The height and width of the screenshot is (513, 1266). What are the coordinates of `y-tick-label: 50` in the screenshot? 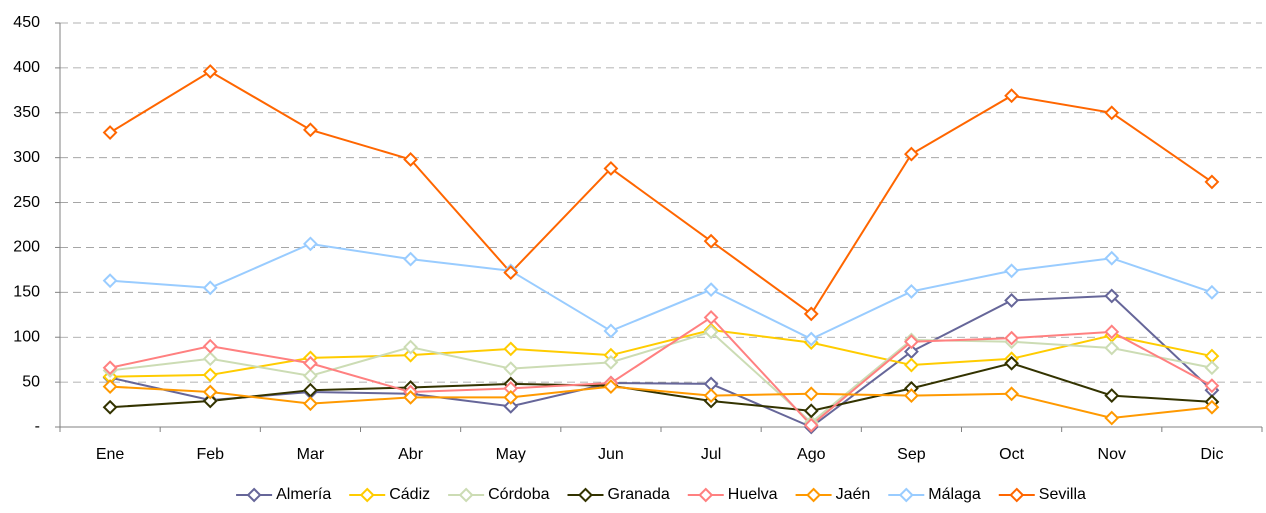 It's located at (31, 381).